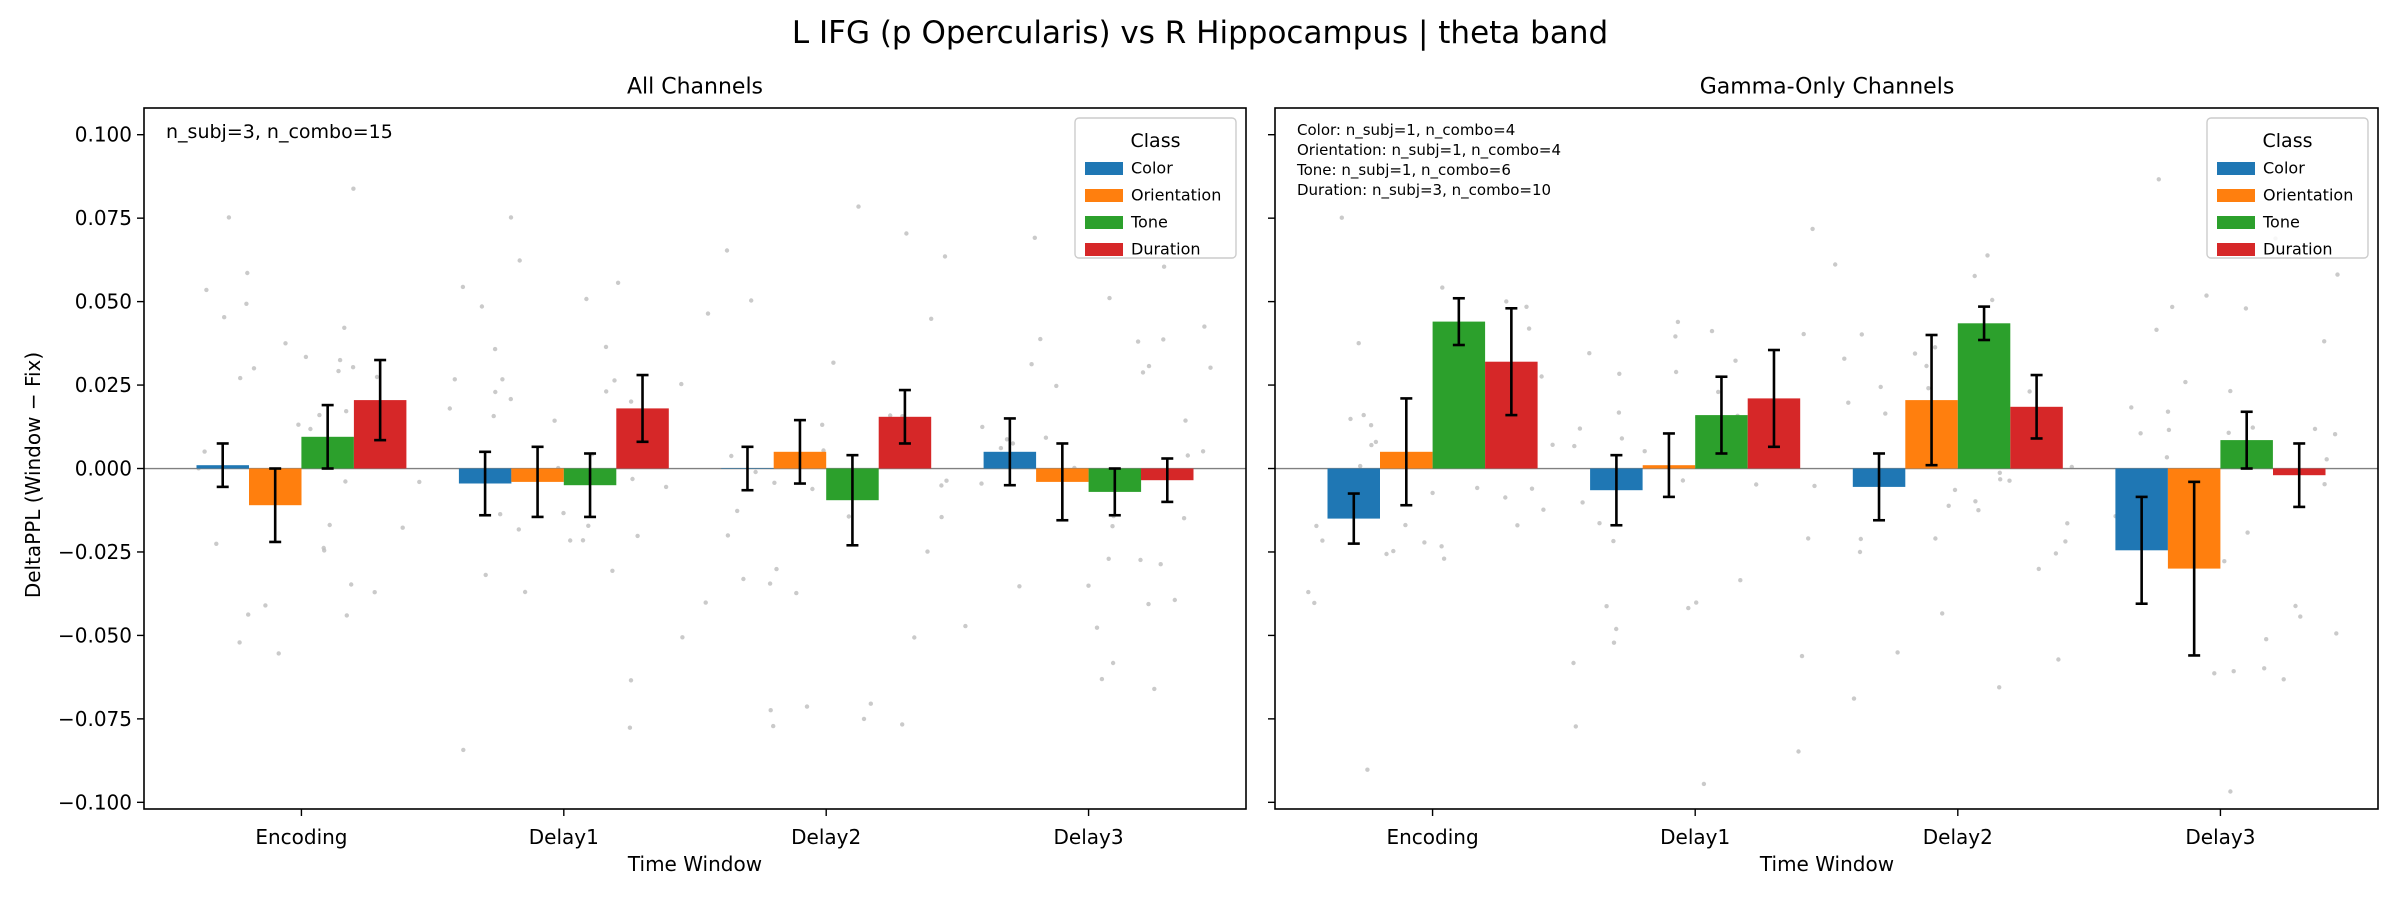 This screenshot has width=2400, height=900. What do you see at coordinates (1429, 150) in the screenshot?
I see `stats-annotation: Orientation: n_subj=1, n_combo=4` at bounding box center [1429, 150].